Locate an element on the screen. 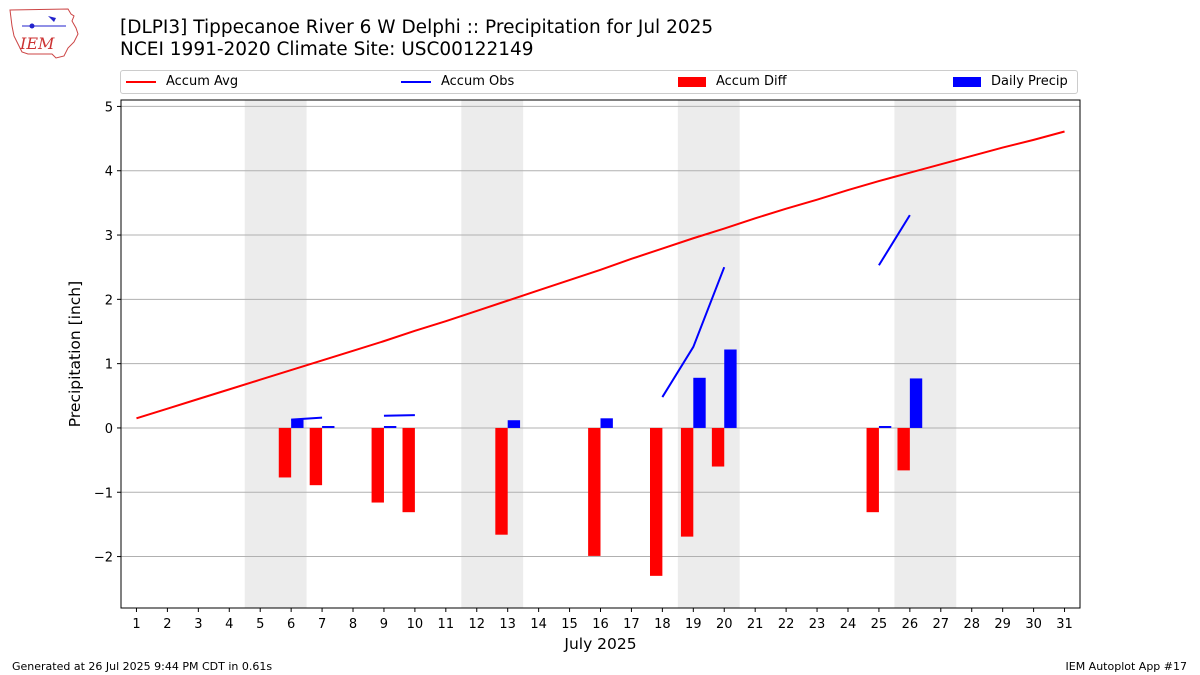 This screenshot has height=675, width=1200. x-tick-label: 30 is located at coordinates (1033, 624).